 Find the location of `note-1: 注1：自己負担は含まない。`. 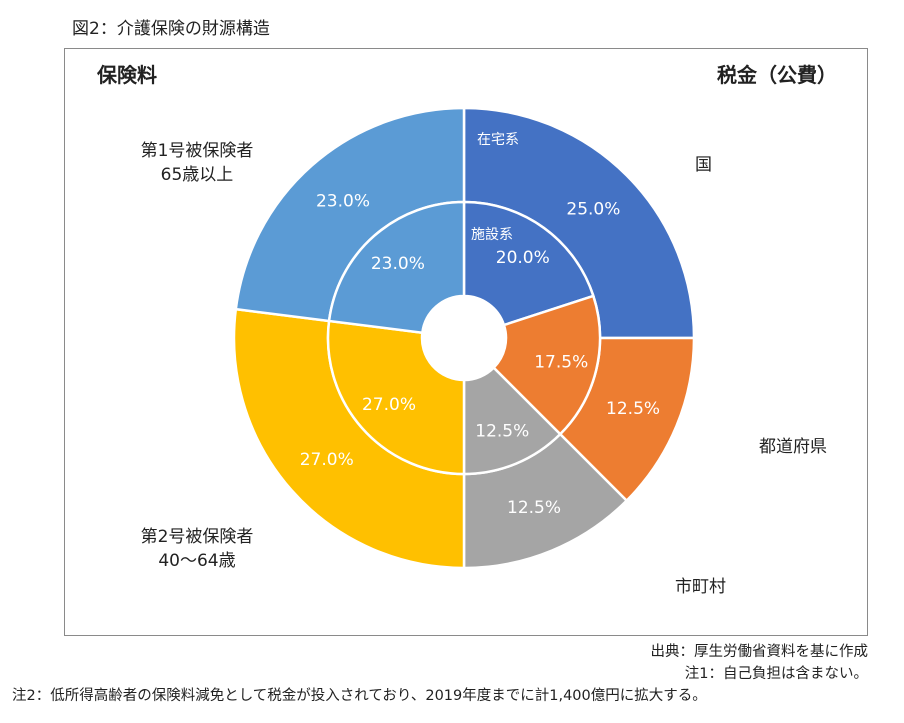

note-1: 注1：自己負担は含まない。 is located at coordinates (776, 674).